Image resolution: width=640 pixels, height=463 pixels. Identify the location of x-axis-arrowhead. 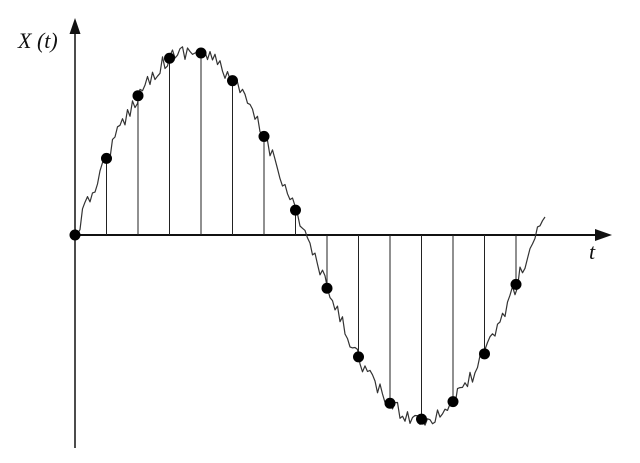
(603, 235).